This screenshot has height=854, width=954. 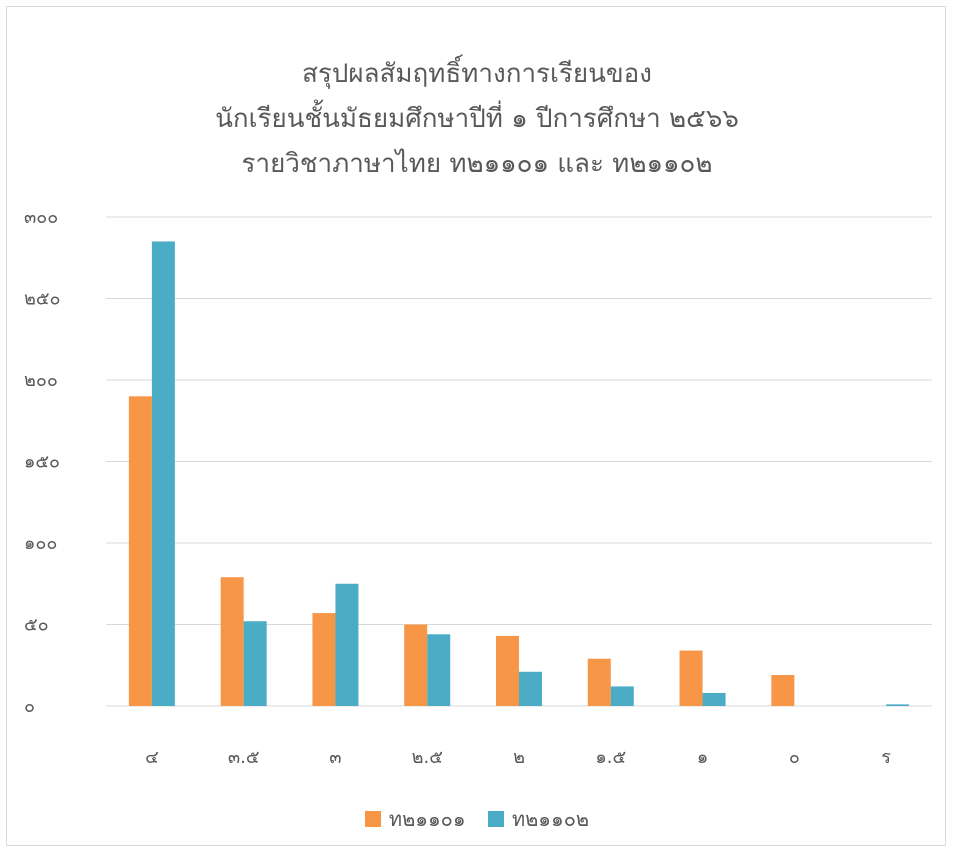 What do you see at coordinates (29, 706) in the screenshot?
I see `y-tick-label-0: ๐` at bounding box center [29, 706].